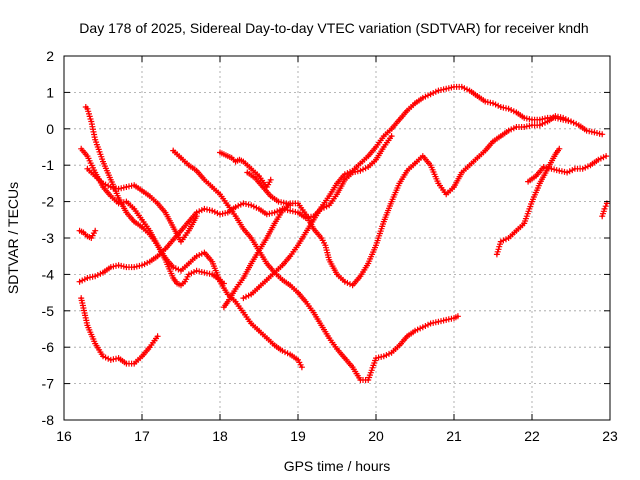  Describe the element at coordinates (376, 436) in the screenshot. I see `x-tick-label: 20` at that location.